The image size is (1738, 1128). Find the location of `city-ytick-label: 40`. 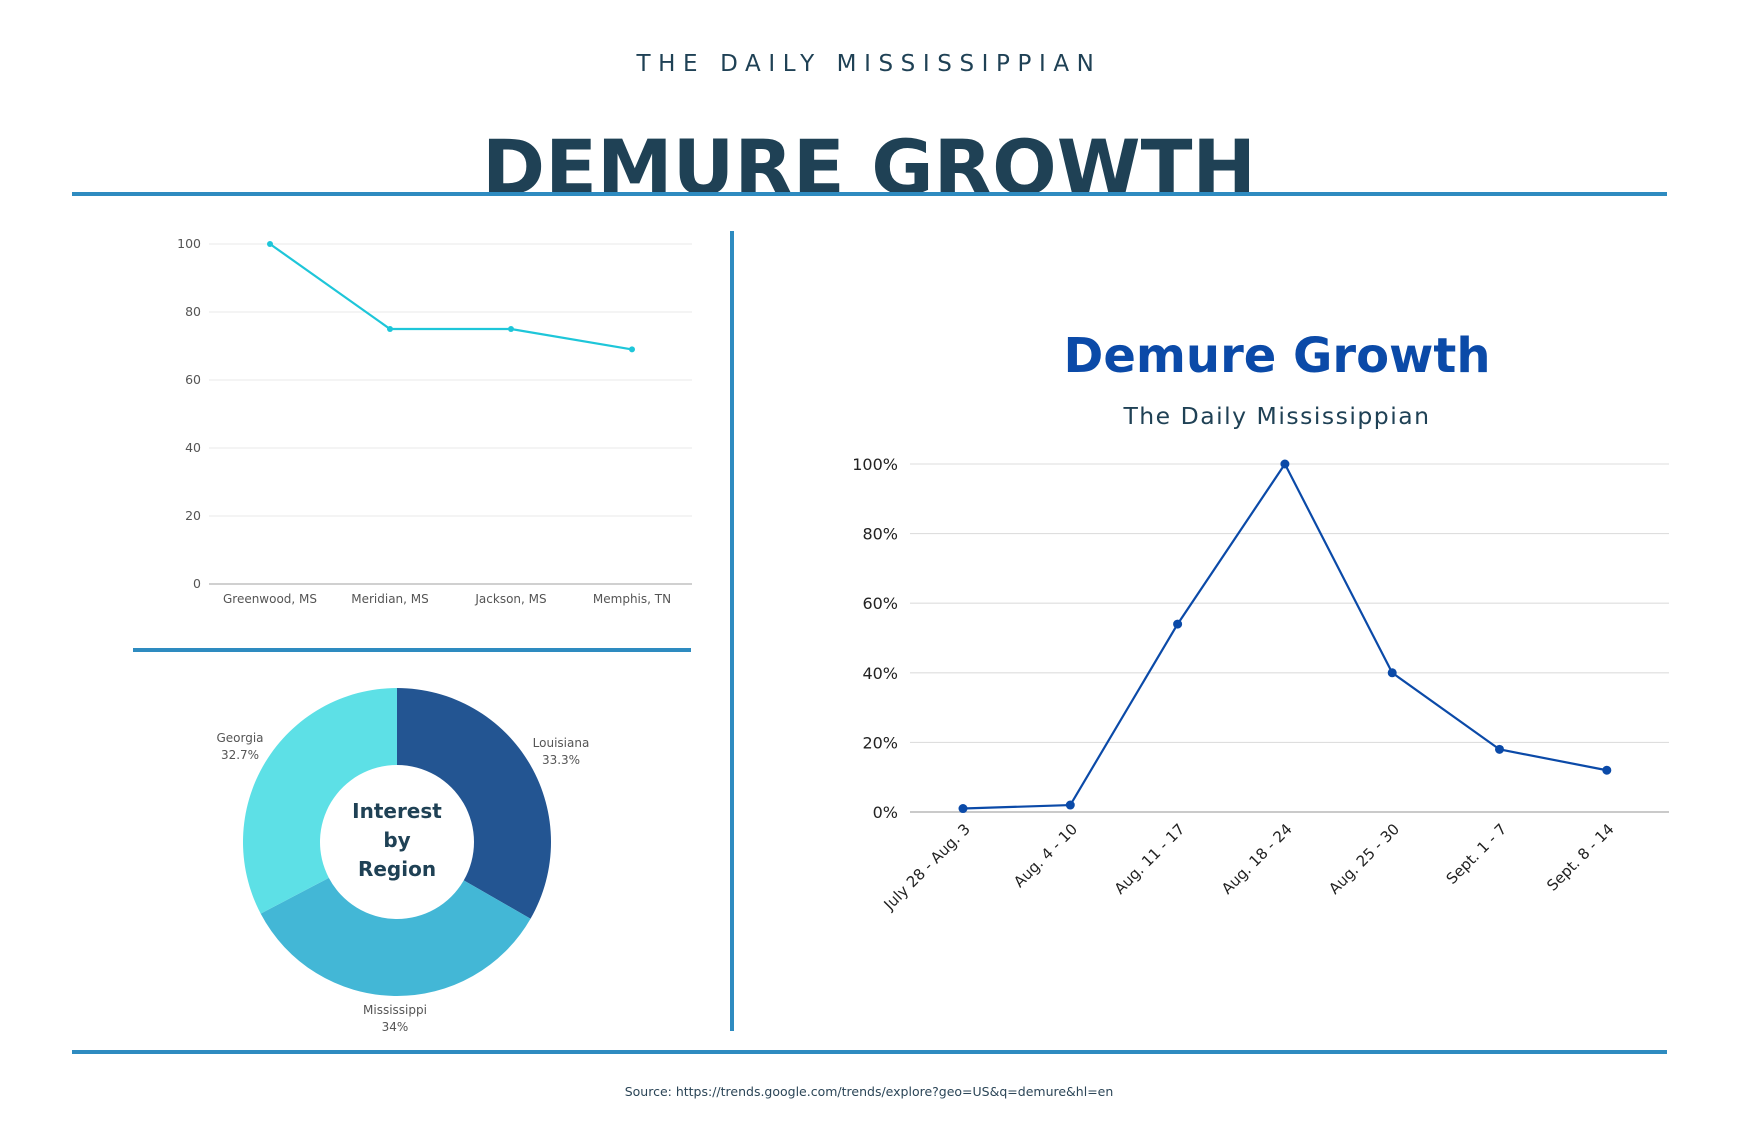

city-ytick-label: 40 is located at coordinates (193, 447).